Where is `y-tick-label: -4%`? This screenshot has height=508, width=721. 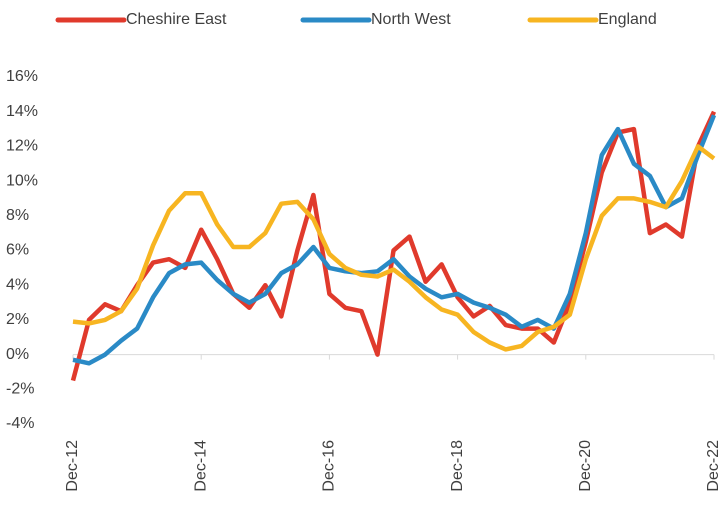 y-tick-label: -4% is located at coordinates (20, 423).